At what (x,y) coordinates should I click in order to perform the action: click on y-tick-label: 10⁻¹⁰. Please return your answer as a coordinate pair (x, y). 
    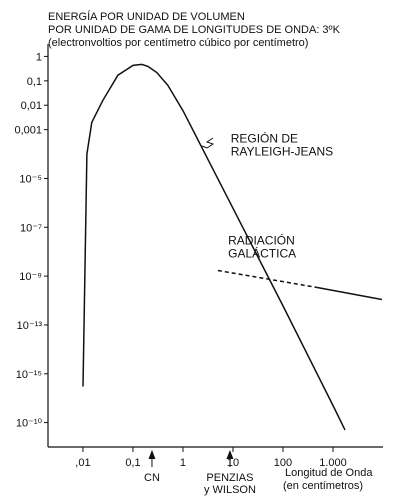
    Looking at the image, I should click on (29, 424).